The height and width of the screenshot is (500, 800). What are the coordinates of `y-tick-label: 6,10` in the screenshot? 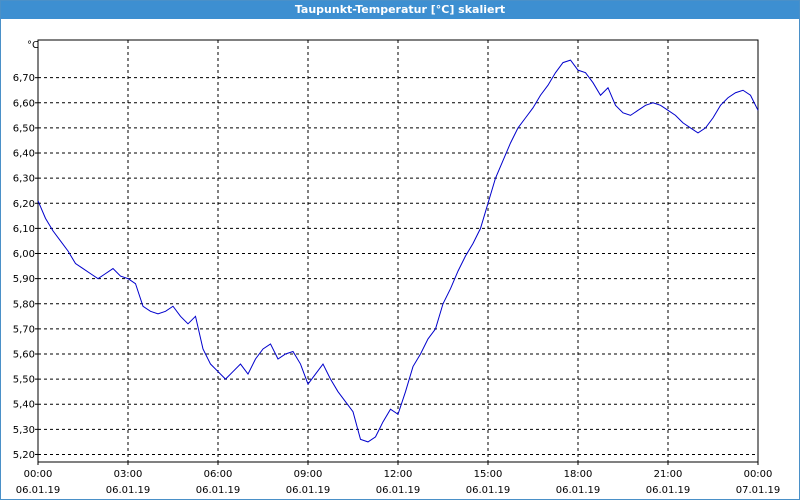 It's located at (24, 229).